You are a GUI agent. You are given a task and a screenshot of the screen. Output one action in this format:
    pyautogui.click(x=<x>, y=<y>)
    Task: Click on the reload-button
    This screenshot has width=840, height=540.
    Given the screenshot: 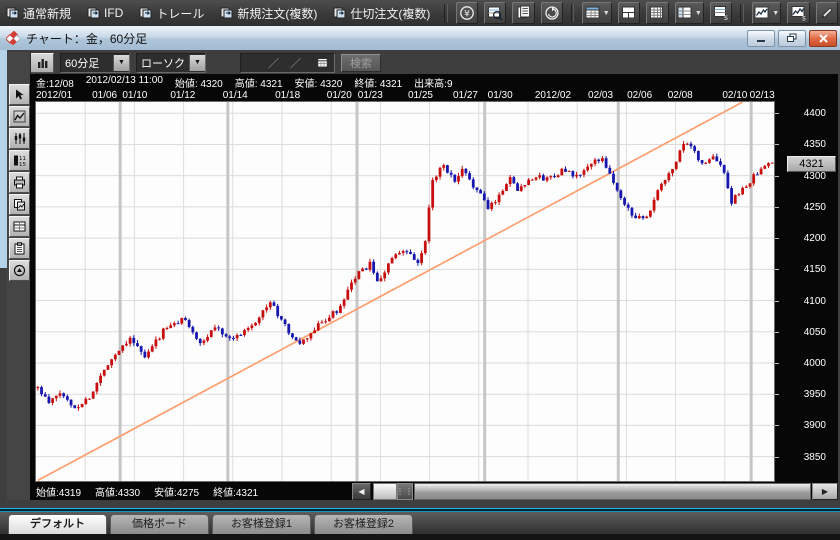 What is the action you would take?
    pyautogui.click(x=552, y=13)
    